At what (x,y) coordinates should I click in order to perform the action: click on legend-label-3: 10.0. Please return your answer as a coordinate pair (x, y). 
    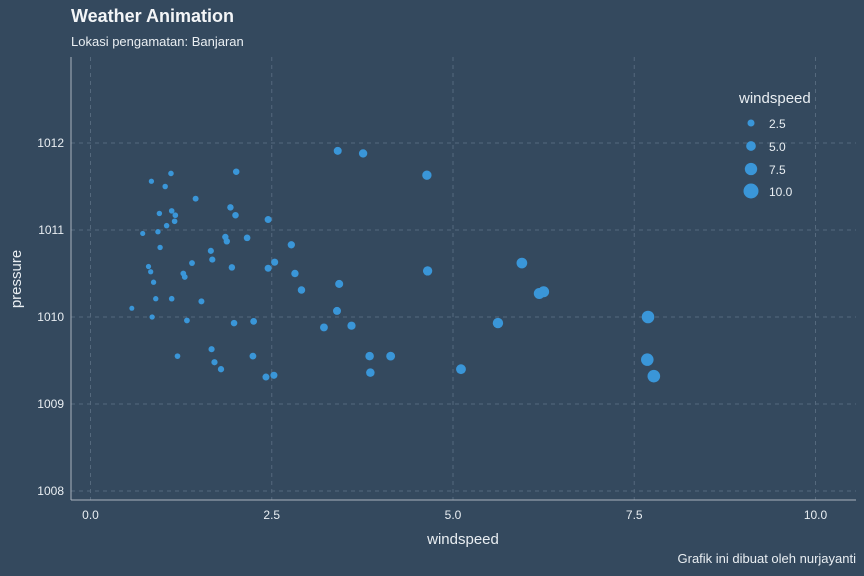
    Looking at the image, I should click on (781, 192).